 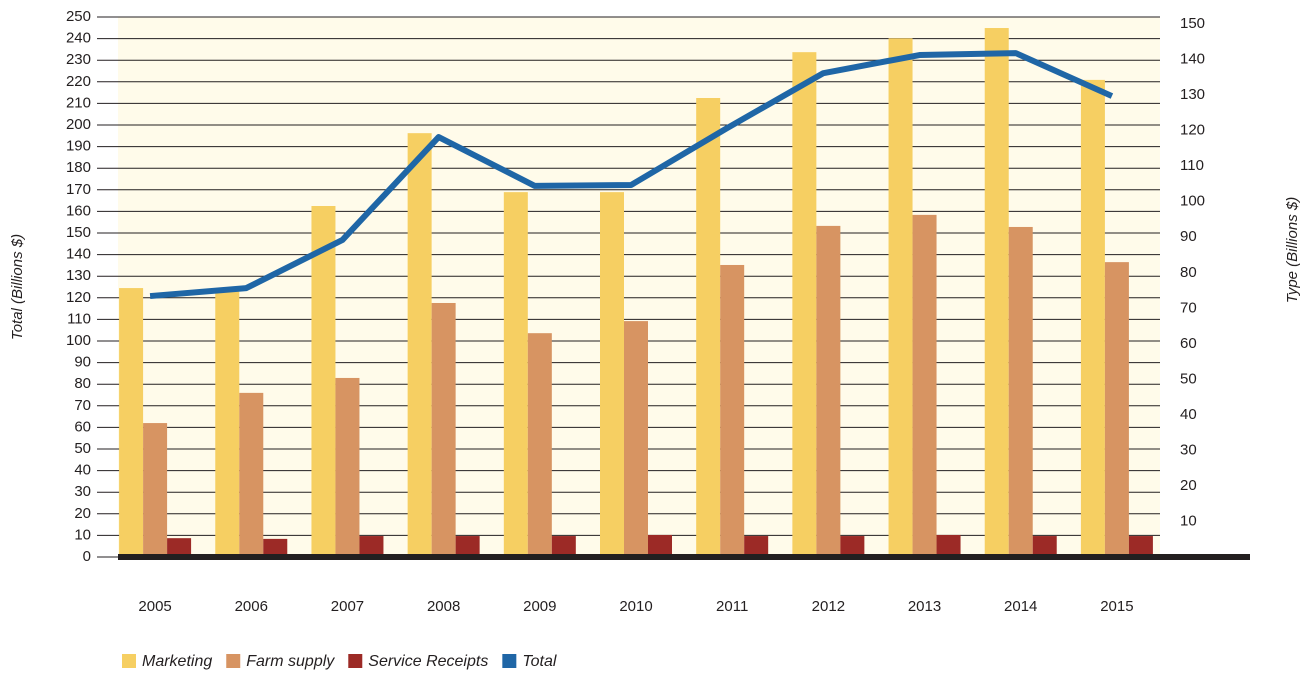 I want to click on y2-tick-label: 140, so click(x=1192, y=59).